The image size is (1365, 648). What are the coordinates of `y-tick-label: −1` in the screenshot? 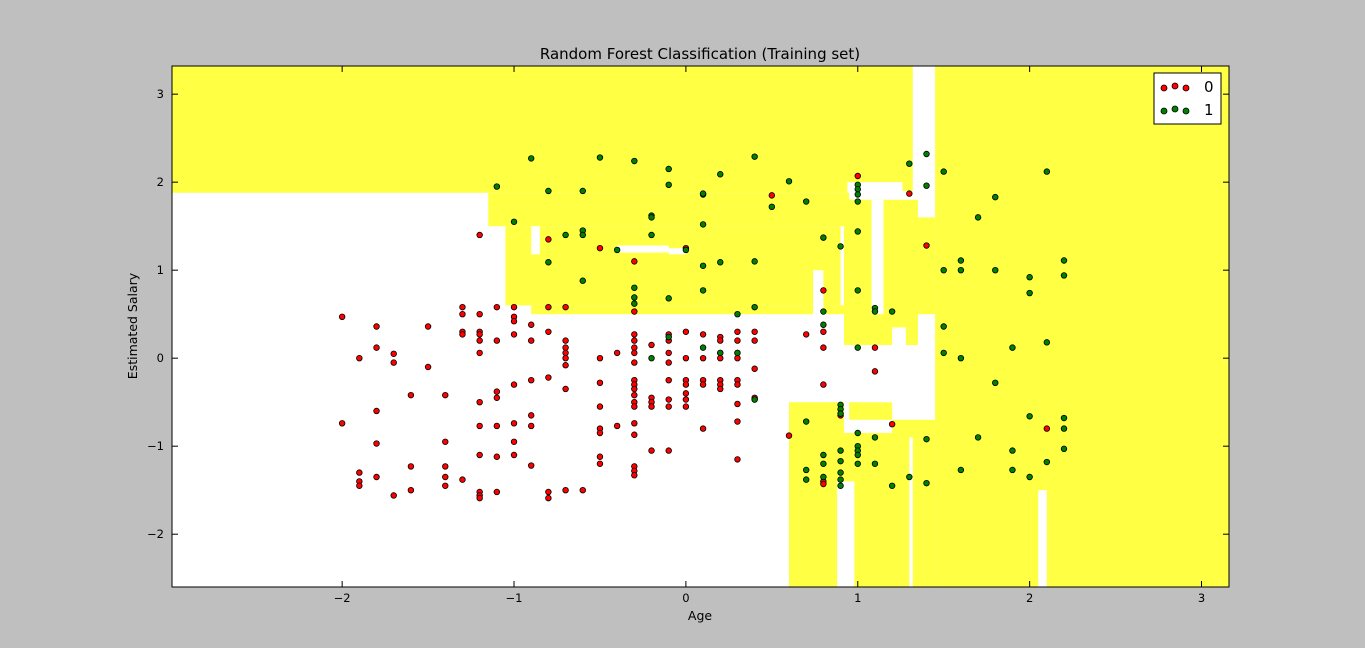 It's located at (155, 446).